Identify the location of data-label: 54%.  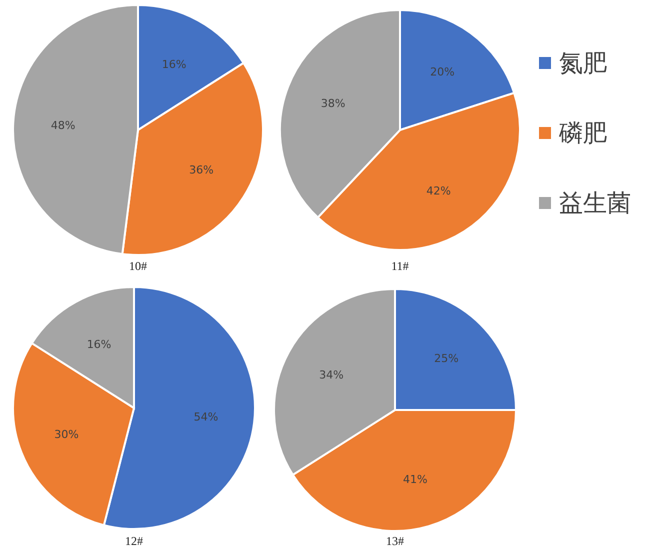
(206, 417).